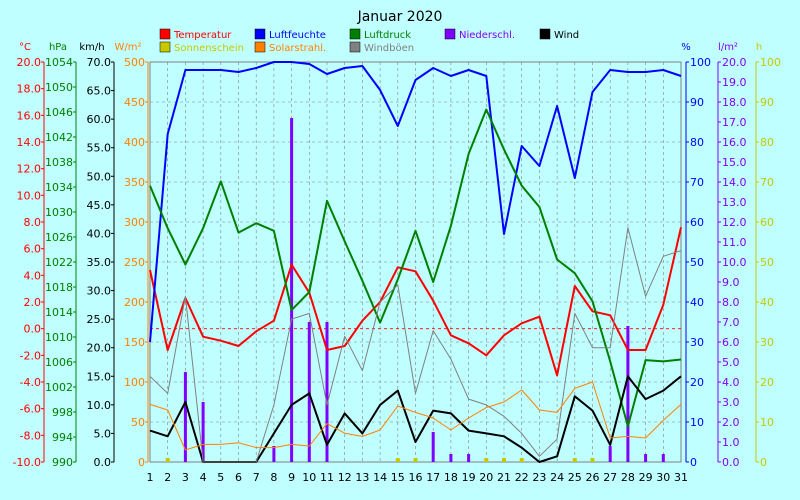 The image size is (800, 500). What do you see at coordinates (731, 462) in the screenshot?
I see `axis-tick-label-precipitation: 0.0` at bounding box center [731, 462].